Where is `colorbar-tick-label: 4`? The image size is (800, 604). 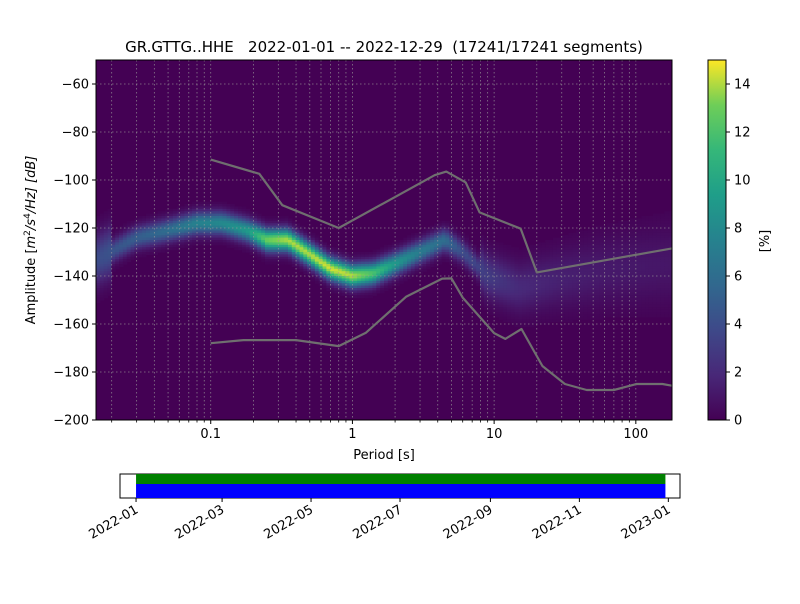 colorbar-tick-label: 4 is located at coordinates (738, 325).